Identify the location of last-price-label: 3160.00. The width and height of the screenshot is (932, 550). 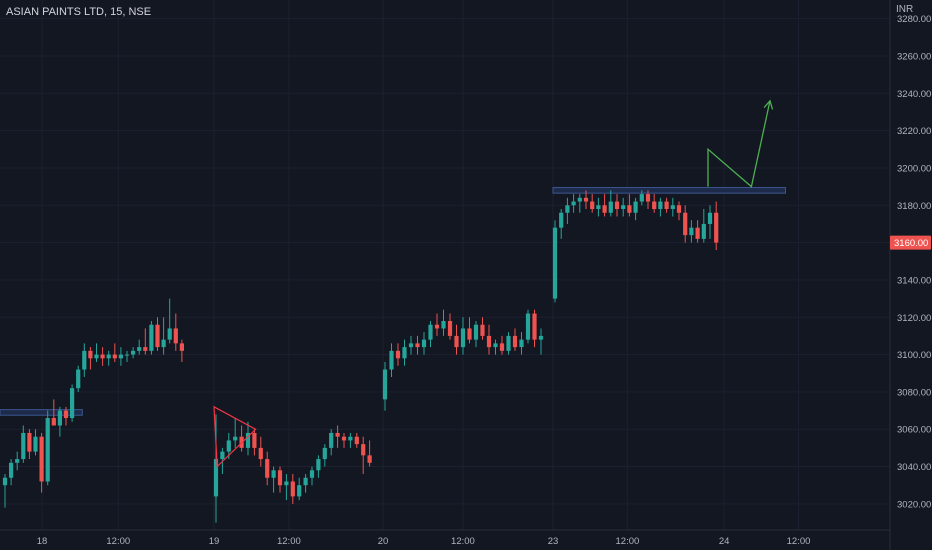
(911, 243).